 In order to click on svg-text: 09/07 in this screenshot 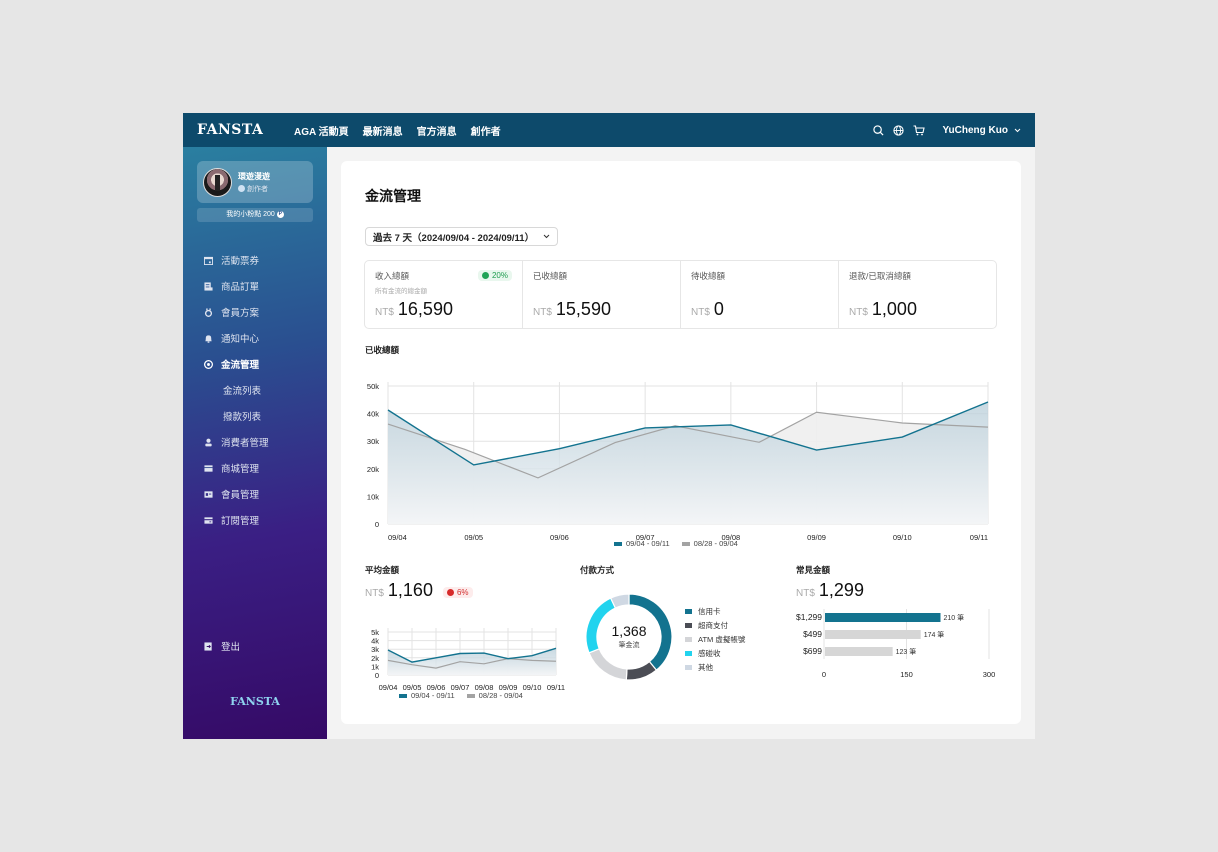, I will do `click(460, 687)`.